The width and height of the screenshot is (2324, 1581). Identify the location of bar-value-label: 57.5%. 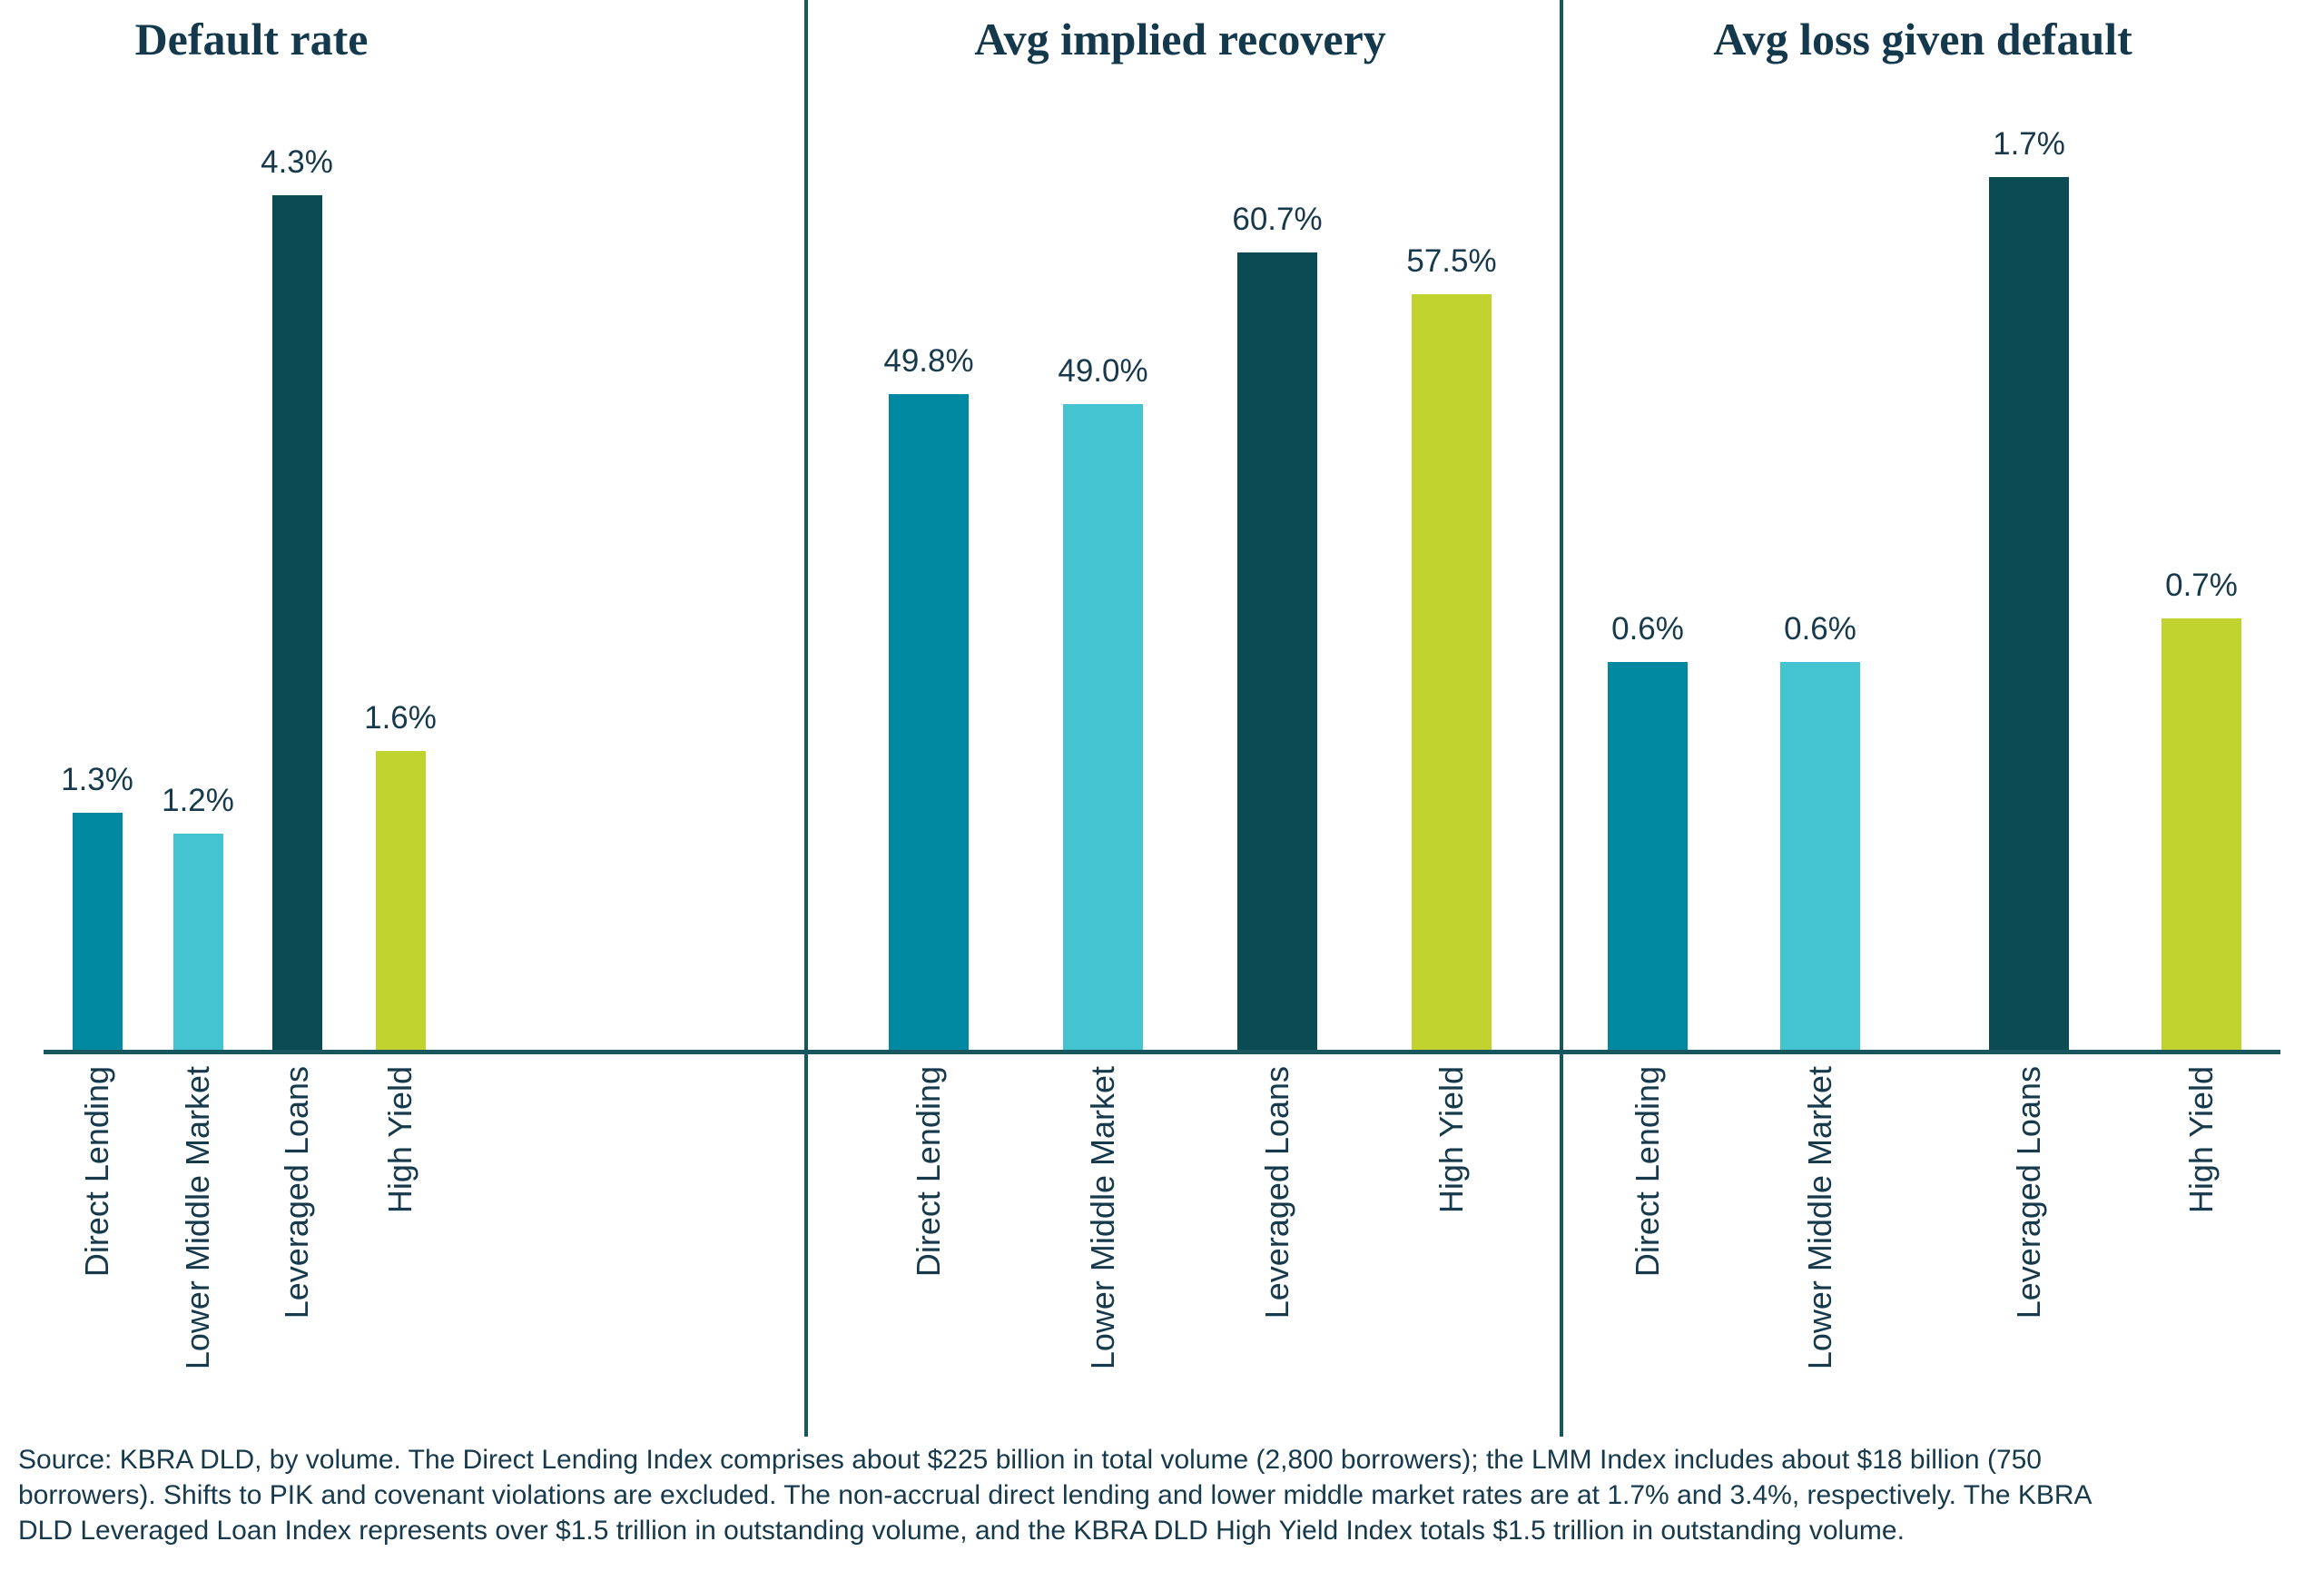
(1451, 261).